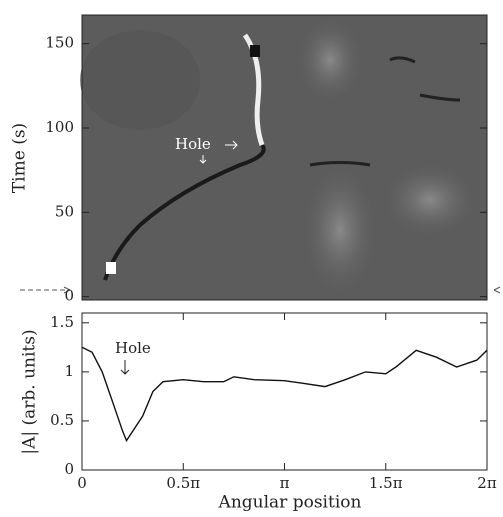 The width and height of the screenshot is (503, 517). I want to click on y-tick-label: 0.5, so click(62, 420).